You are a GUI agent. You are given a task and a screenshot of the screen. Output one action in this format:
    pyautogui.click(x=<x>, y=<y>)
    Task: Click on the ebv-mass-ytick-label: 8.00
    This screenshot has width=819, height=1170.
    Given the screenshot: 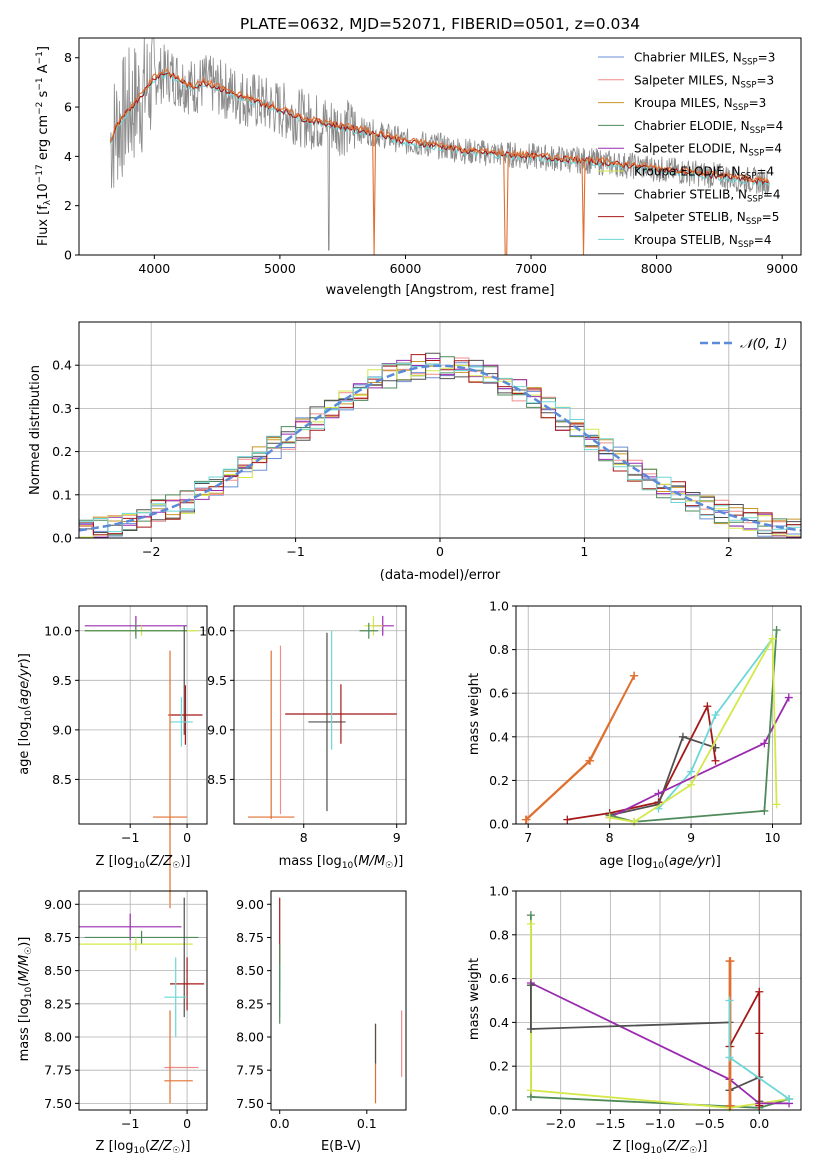 What is the action you would take?
    pyautogui.click(x=250, y=1037)
    